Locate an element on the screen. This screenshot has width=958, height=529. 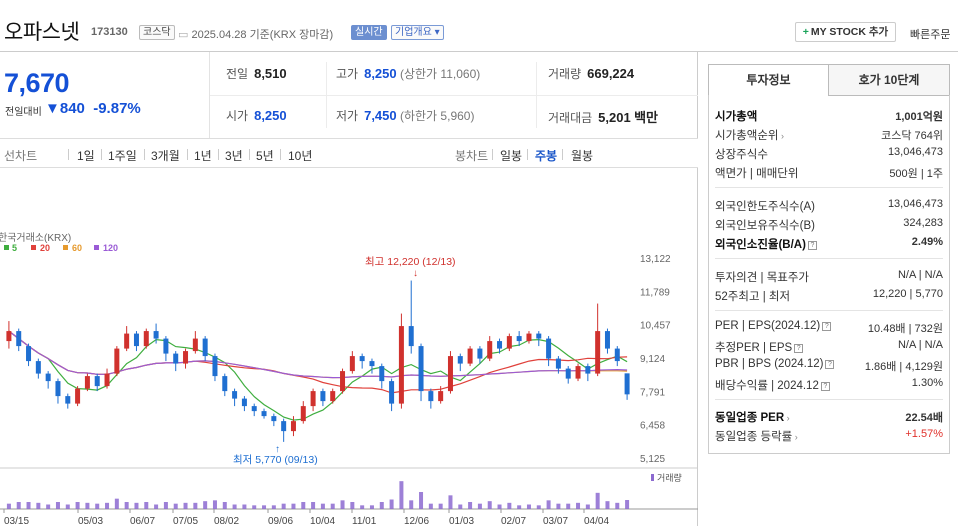
pbr-value: 1.86배 | 4,129원 is located at coordinates (903, 367).